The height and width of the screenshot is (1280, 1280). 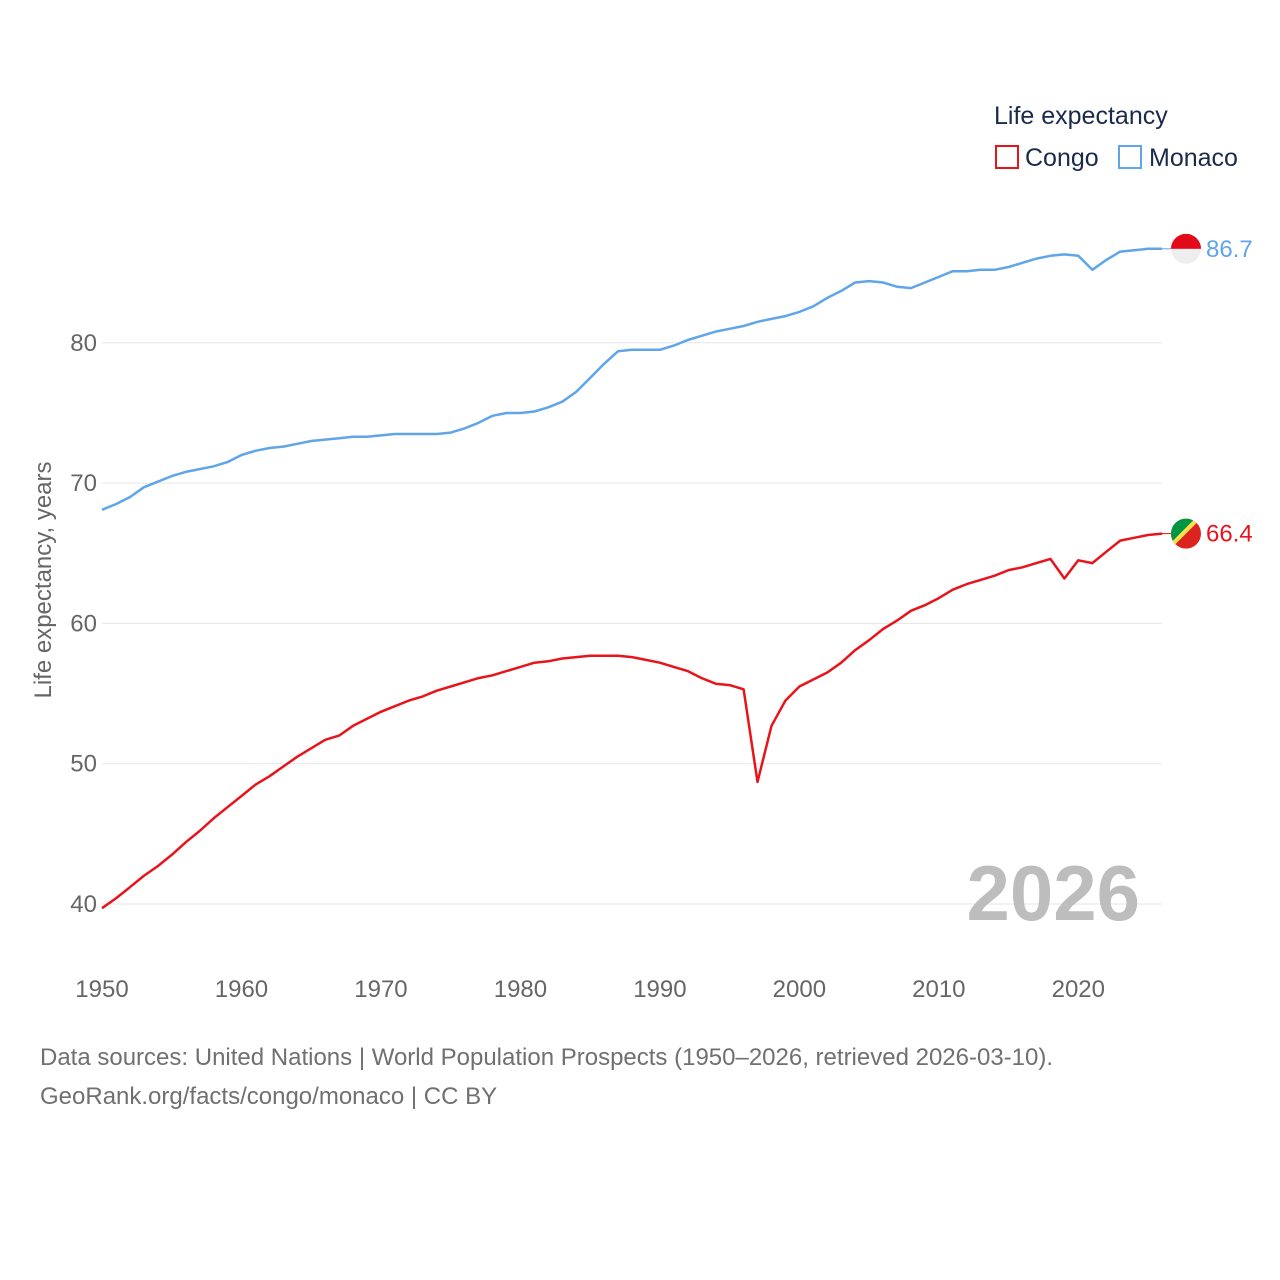 I want to click on legend-swatch-monaco, so click(x=1130, y=157).